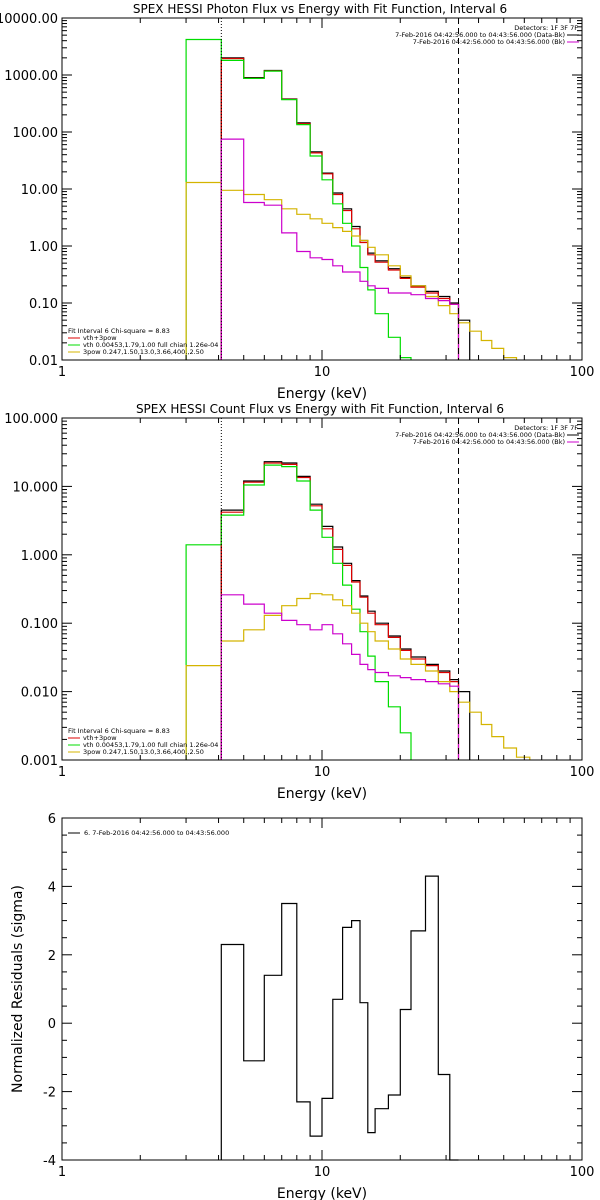 The width and height of the screenshot is (600, 1200). Describe the element at coordinates (49, 1161) in the screenshot. I see `y-tick-label: -4` at that location.